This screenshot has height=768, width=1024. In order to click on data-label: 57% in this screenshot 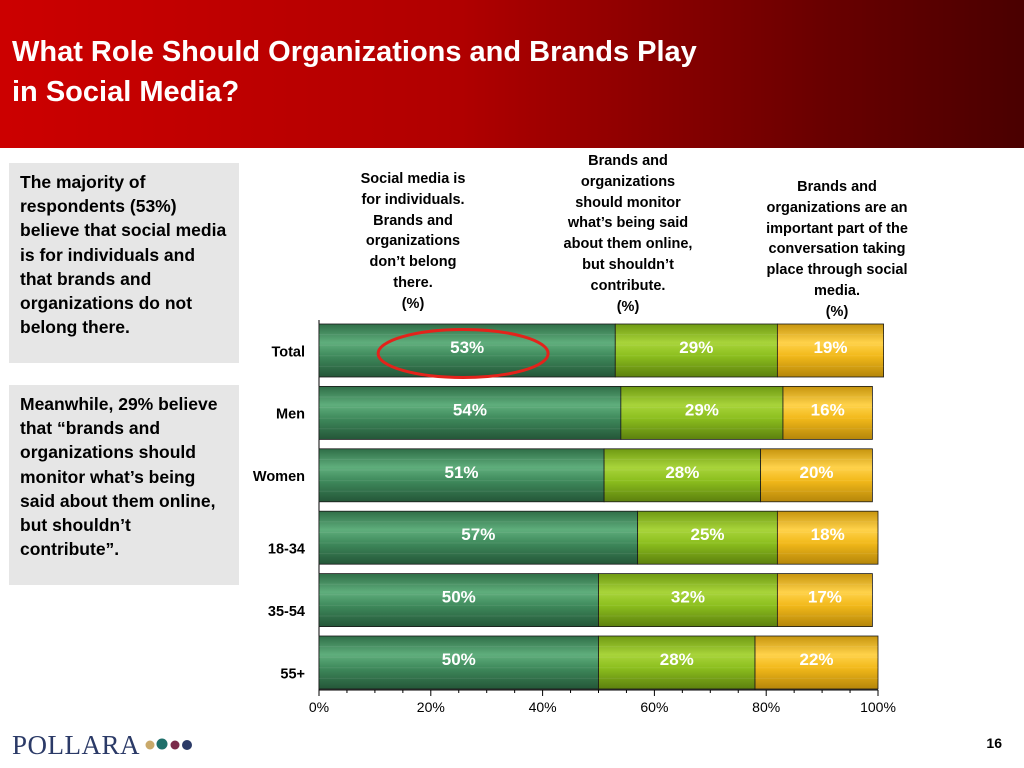, I will do `click(478, 534)`.